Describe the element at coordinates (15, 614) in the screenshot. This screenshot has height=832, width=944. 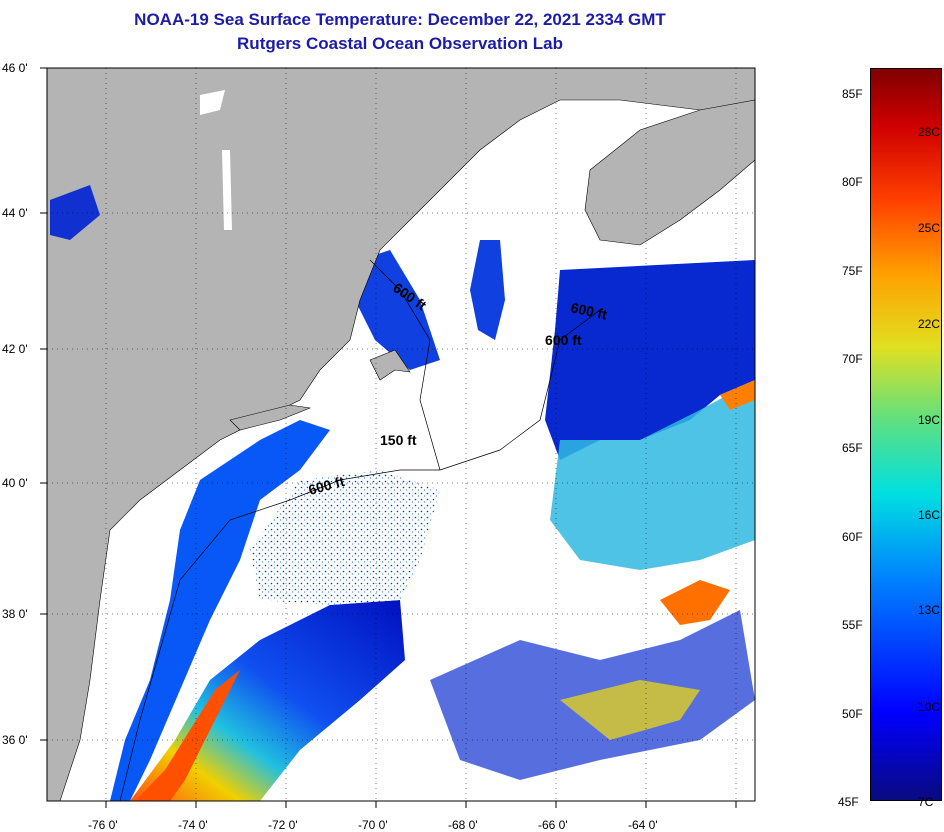
I see `latitude-label: 38 0'` at that location.